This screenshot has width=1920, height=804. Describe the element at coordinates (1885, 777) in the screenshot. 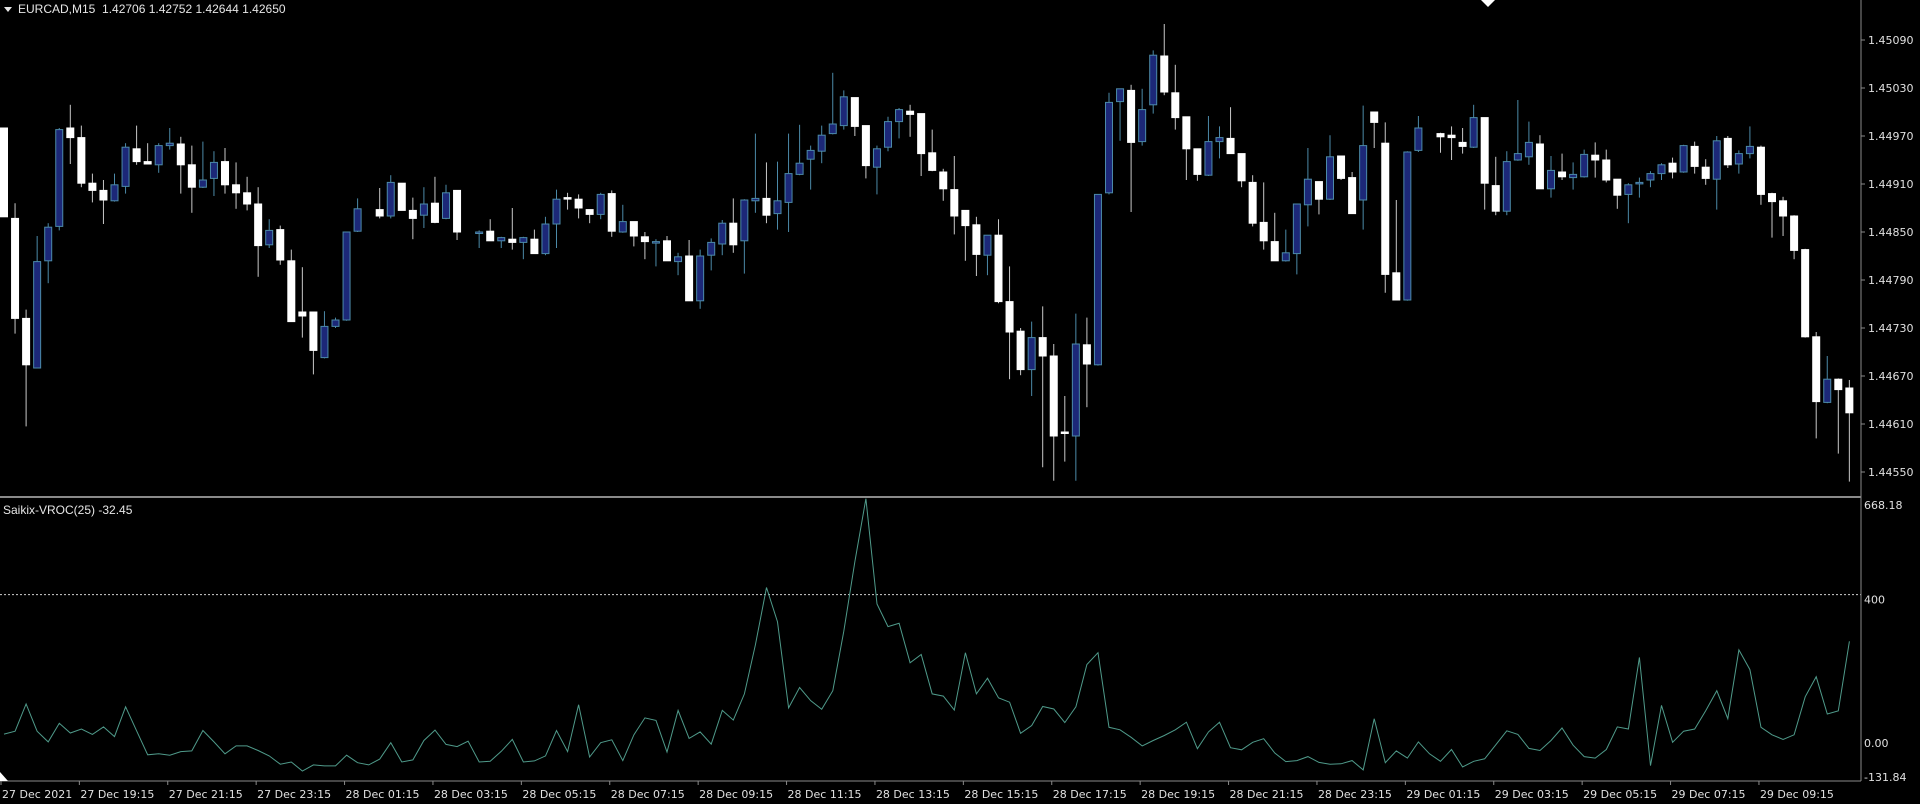

I see `vroc-tick-label: -131.84` at that location.